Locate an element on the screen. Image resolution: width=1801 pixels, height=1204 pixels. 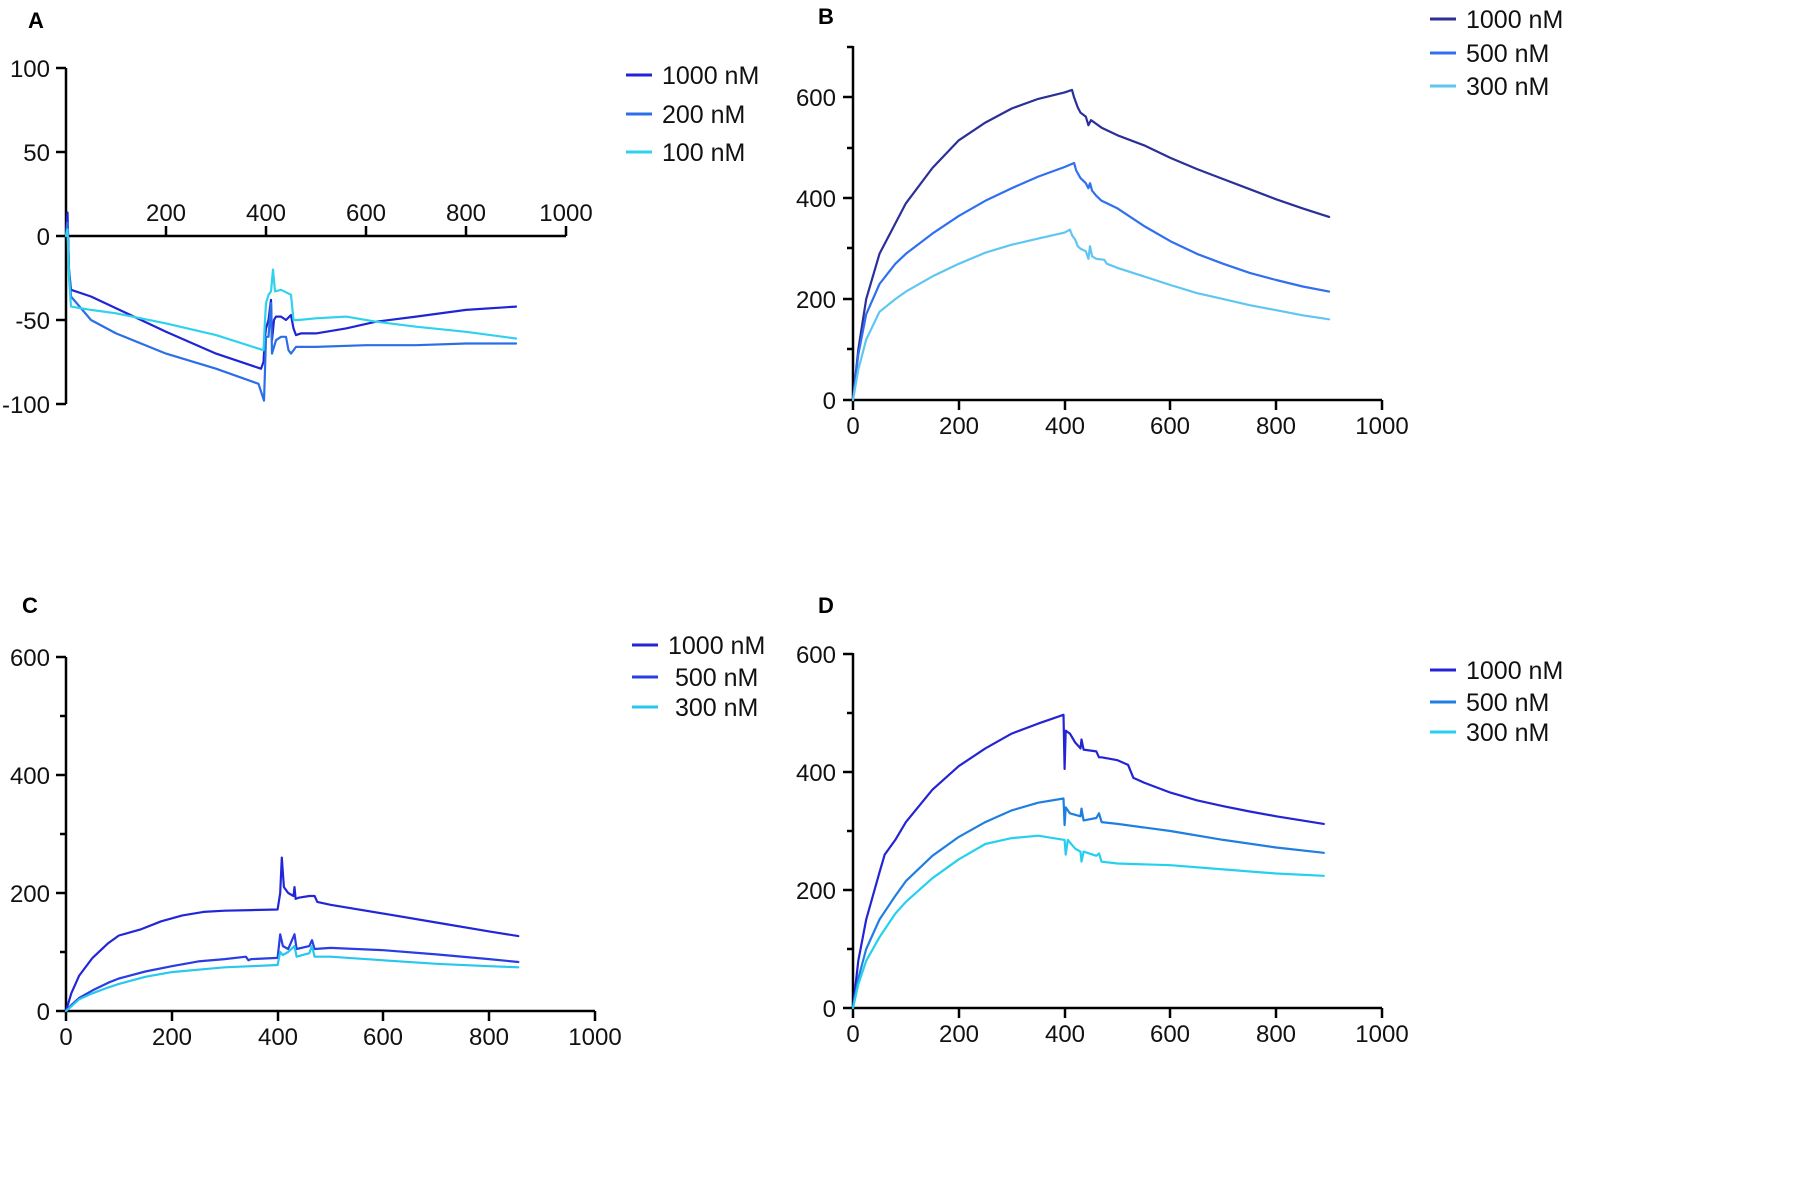
panel-a-legend-label: 1000 nM is located at coordinates (710, 76).